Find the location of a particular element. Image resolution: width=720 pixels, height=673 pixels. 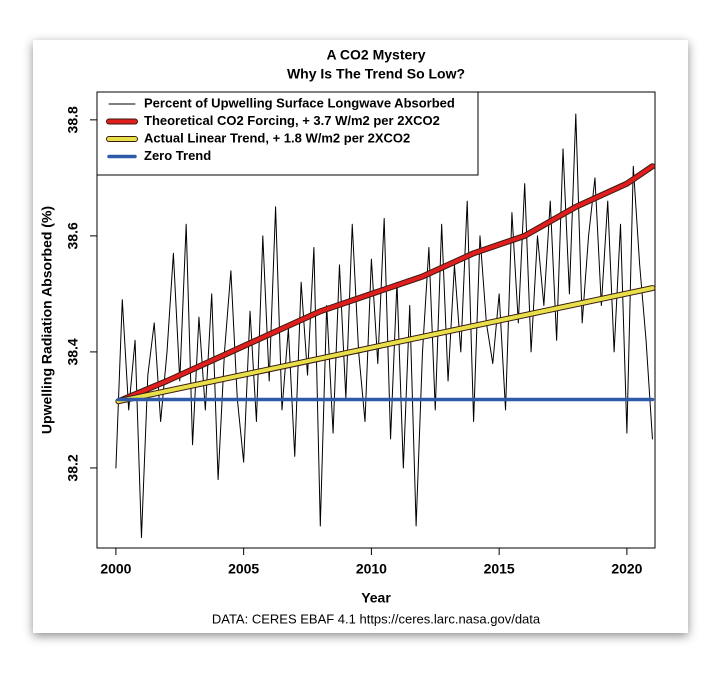

legend-box is located at coordinates (287, 133).